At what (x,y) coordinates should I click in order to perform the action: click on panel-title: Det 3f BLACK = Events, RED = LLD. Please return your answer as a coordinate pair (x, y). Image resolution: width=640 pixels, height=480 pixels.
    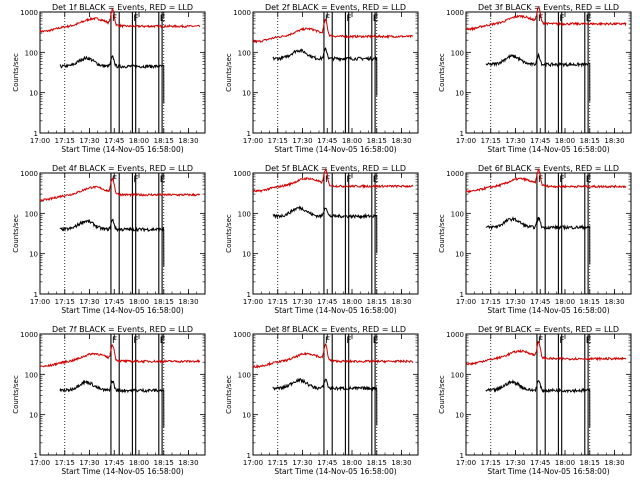
    Looking at the image, I should click on (548, 7).